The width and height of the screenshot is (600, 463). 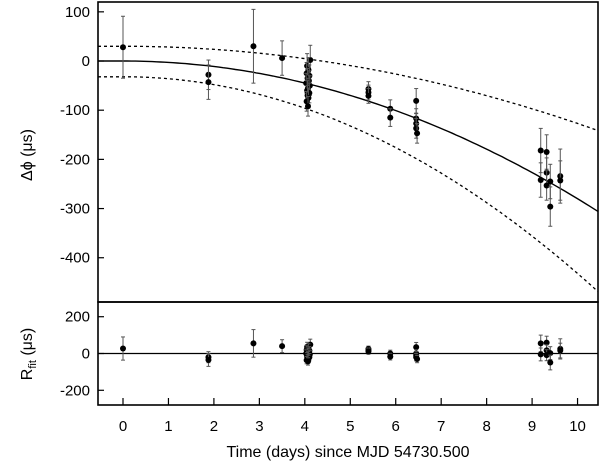 What do you see at coordinates (259, 426) in the screenshot?
I see `x-tick-label: 3` at bounding box center [259, 426].